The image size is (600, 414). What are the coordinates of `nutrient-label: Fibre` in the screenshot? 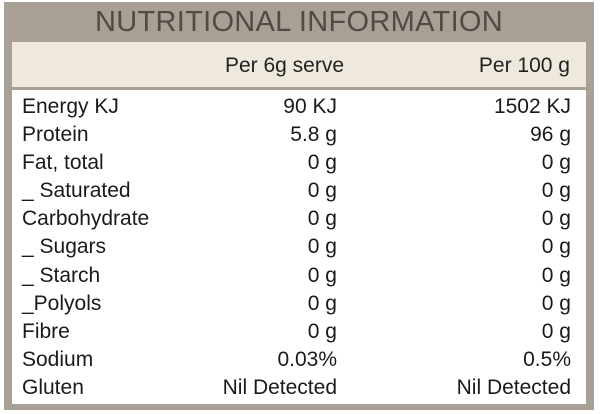 It's located at (46, 331).